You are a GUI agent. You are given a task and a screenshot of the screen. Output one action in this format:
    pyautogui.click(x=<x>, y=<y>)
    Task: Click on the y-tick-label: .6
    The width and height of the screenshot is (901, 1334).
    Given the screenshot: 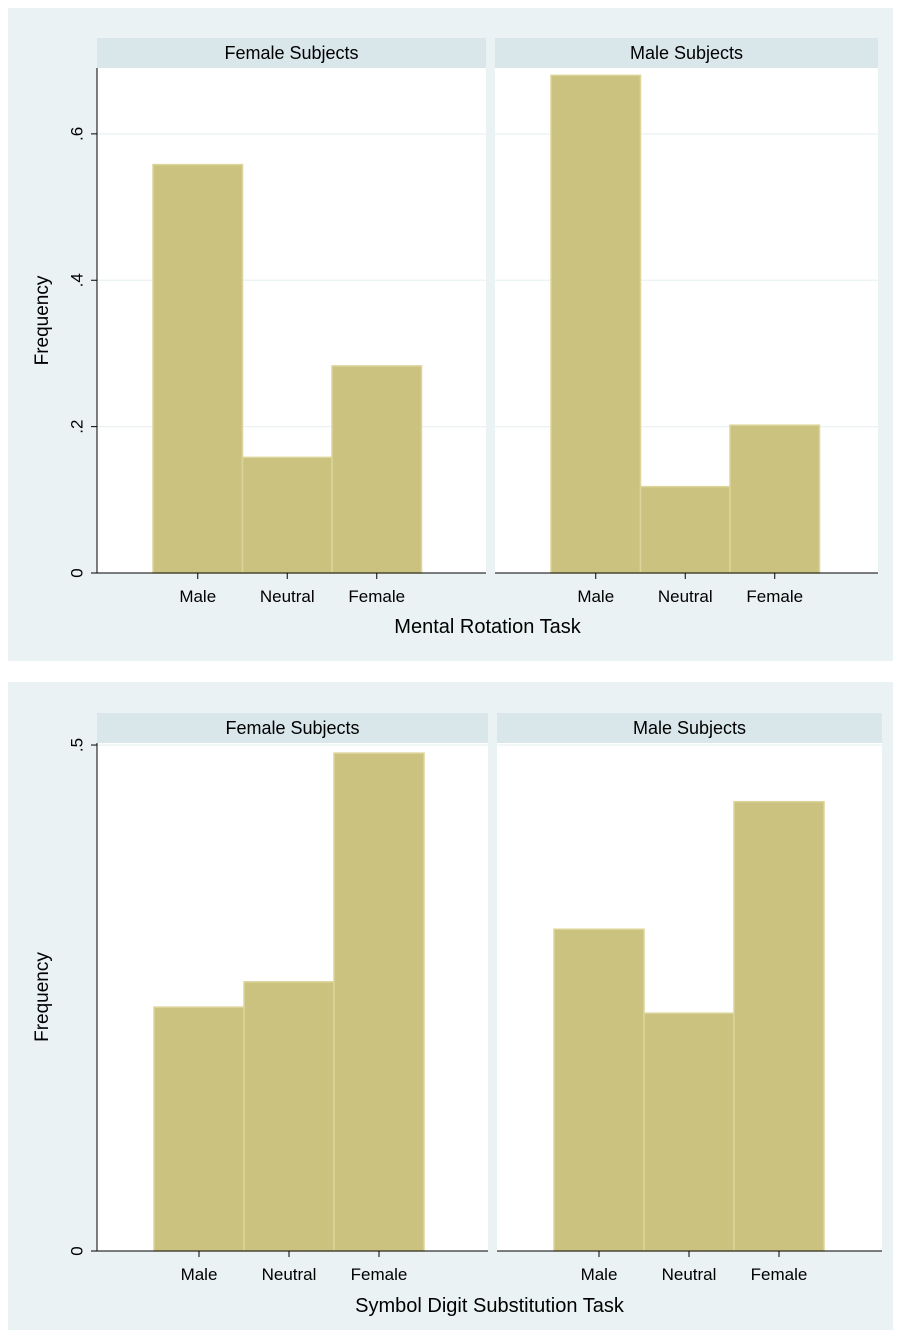 What is the action you would take?
    pyautogui.click(x=77, y=134)
    